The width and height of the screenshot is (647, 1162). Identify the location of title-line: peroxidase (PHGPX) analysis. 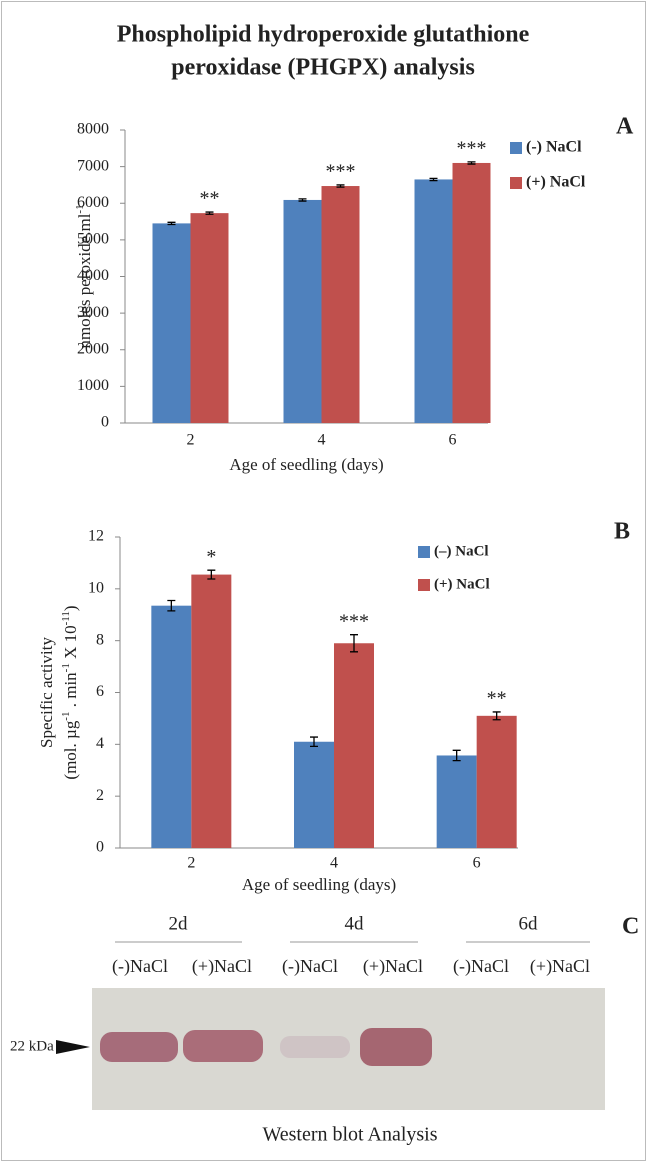
(323, 68).